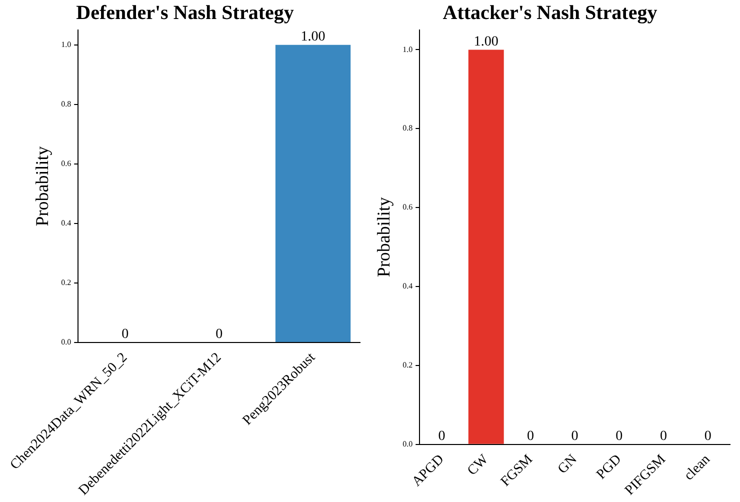 The width and height of the screenshot is (740, 502). Describe the element at coordinates (185, 13) in the screenshot. I see `chart-title: Defender's Nash Strategy` at that location.